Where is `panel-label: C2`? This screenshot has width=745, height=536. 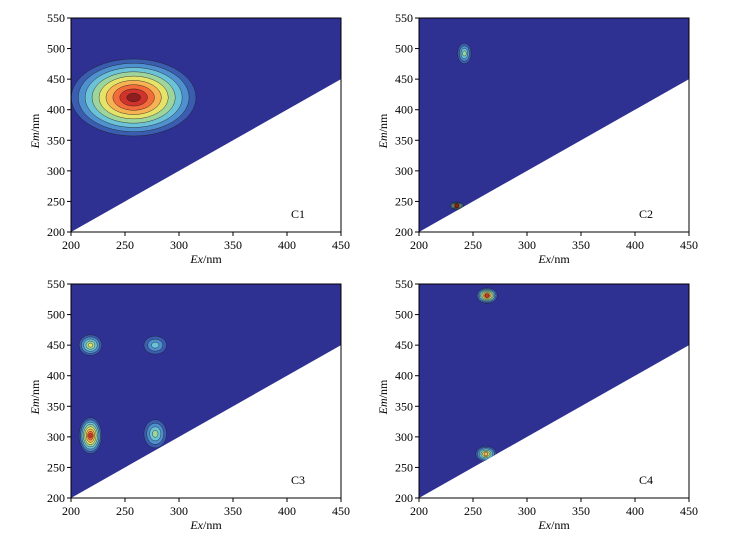
panel-label: C2 is located at coordinates (646, 214).